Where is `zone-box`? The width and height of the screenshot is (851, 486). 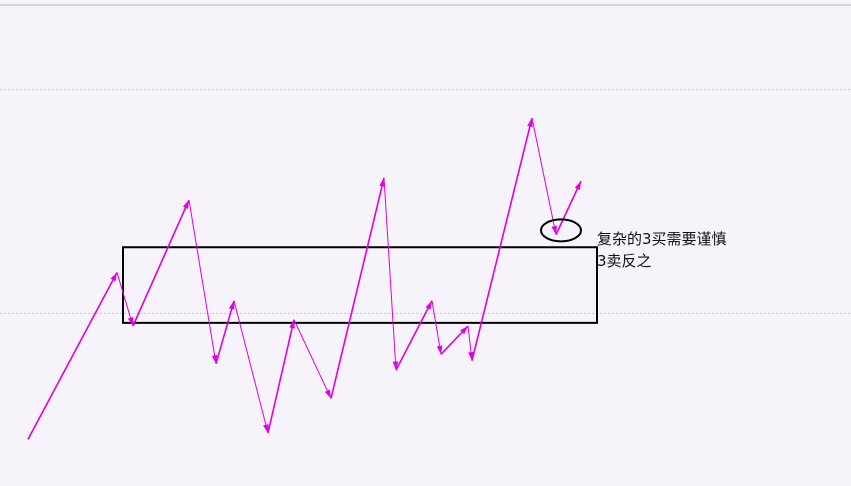 zone-box is located at coordinates (360, 285).